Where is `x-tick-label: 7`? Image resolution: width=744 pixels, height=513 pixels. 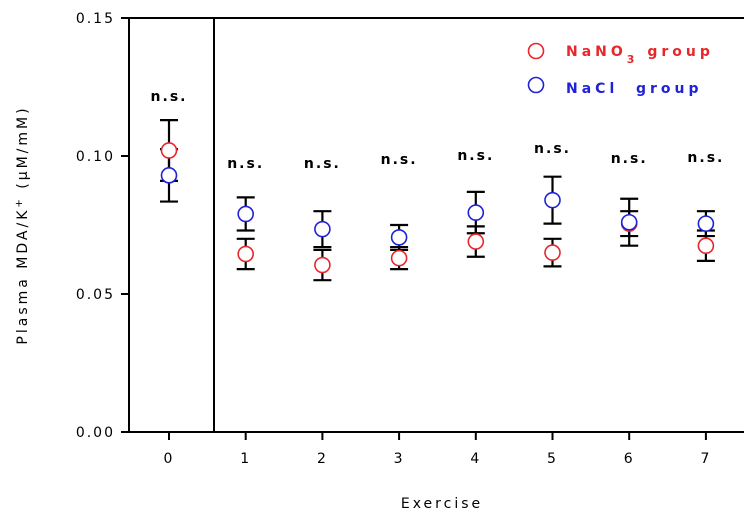
x-tick-label: 7 is located at coordinates (705, 459).